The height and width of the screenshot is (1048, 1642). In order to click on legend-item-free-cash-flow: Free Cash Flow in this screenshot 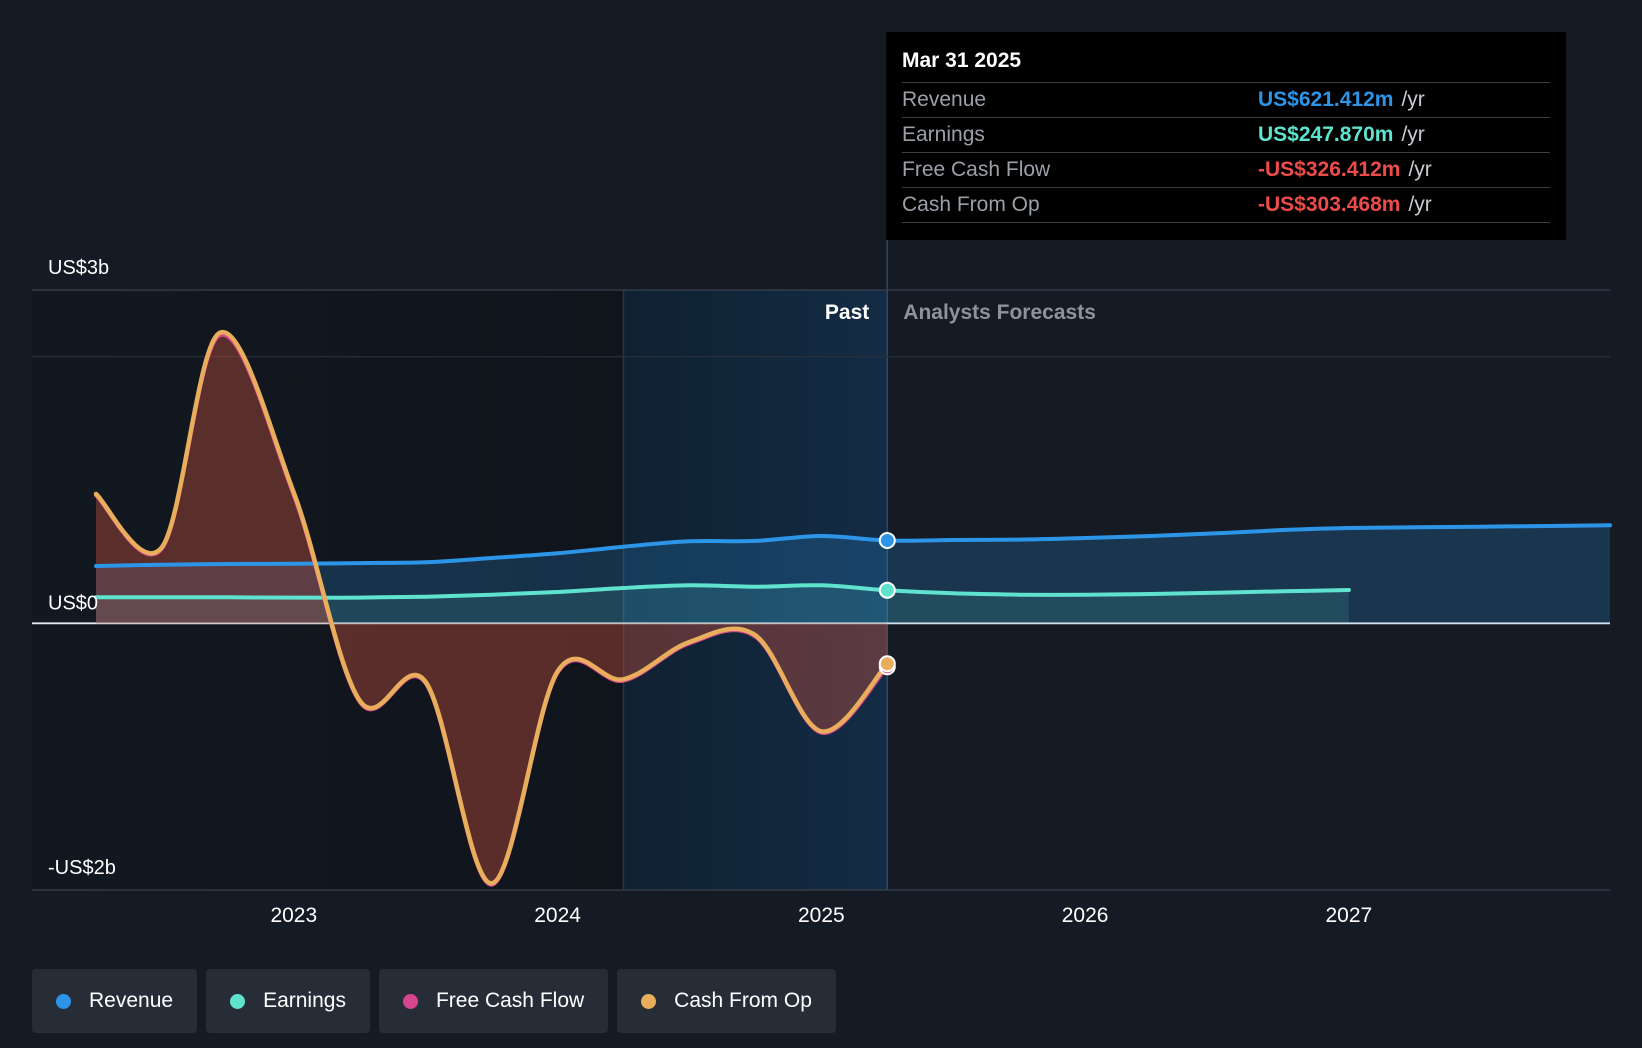, I will do `click(493, 1001)`.